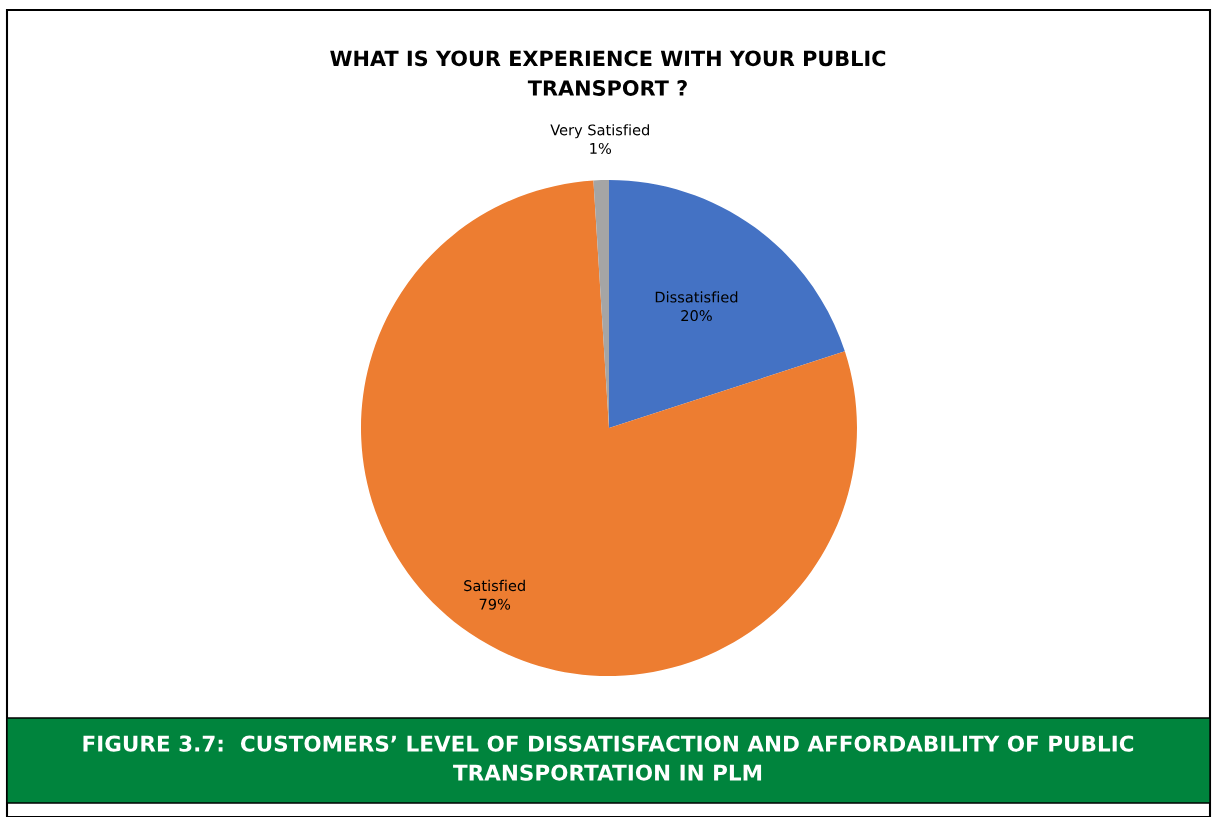  I want to click on caption: FIGURE 3.7: CUSTOMERS’ LEVEL OF DISSATISFACTION AND AFFORDABILITY OF PUBLIC TRANSPORTATION IN PLM, so click(608, 758).